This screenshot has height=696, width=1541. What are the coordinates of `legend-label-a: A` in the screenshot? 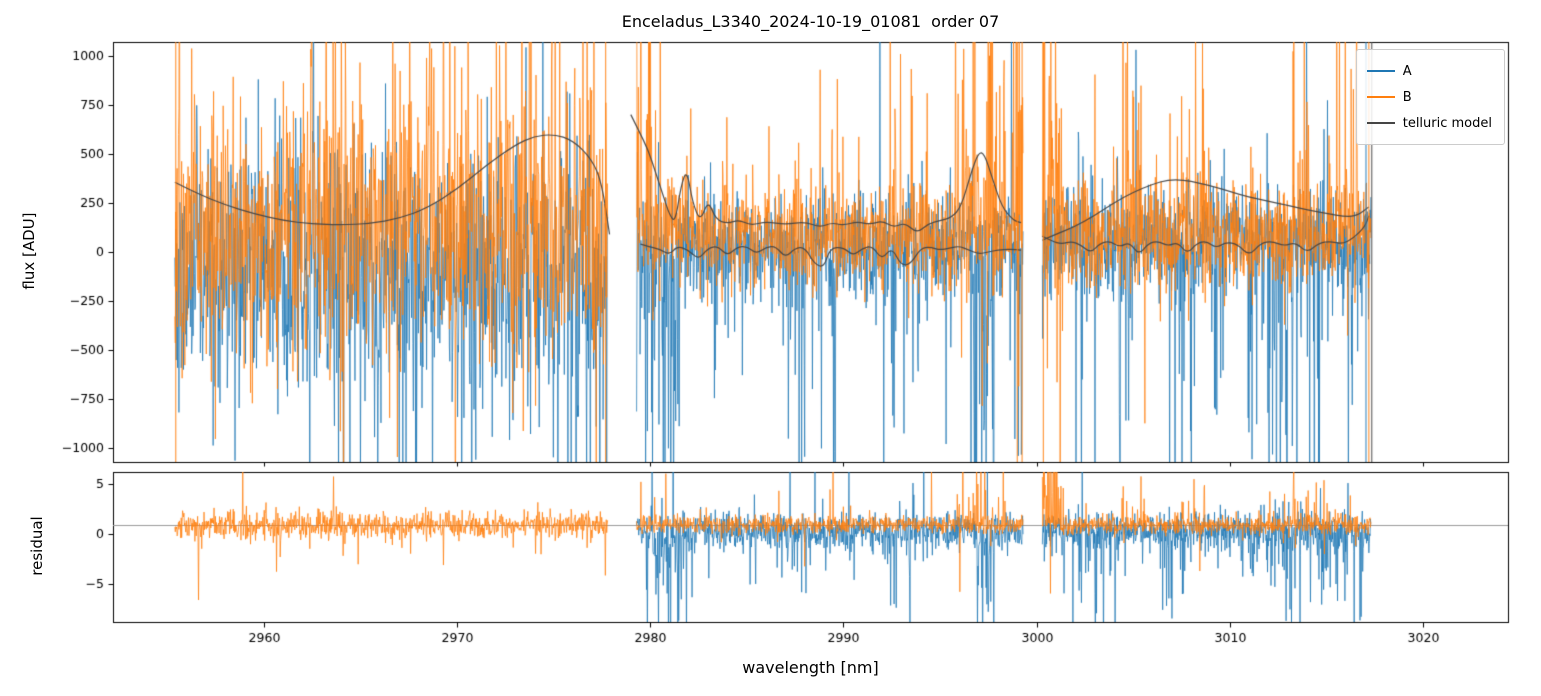 It's located at (1407, 71).